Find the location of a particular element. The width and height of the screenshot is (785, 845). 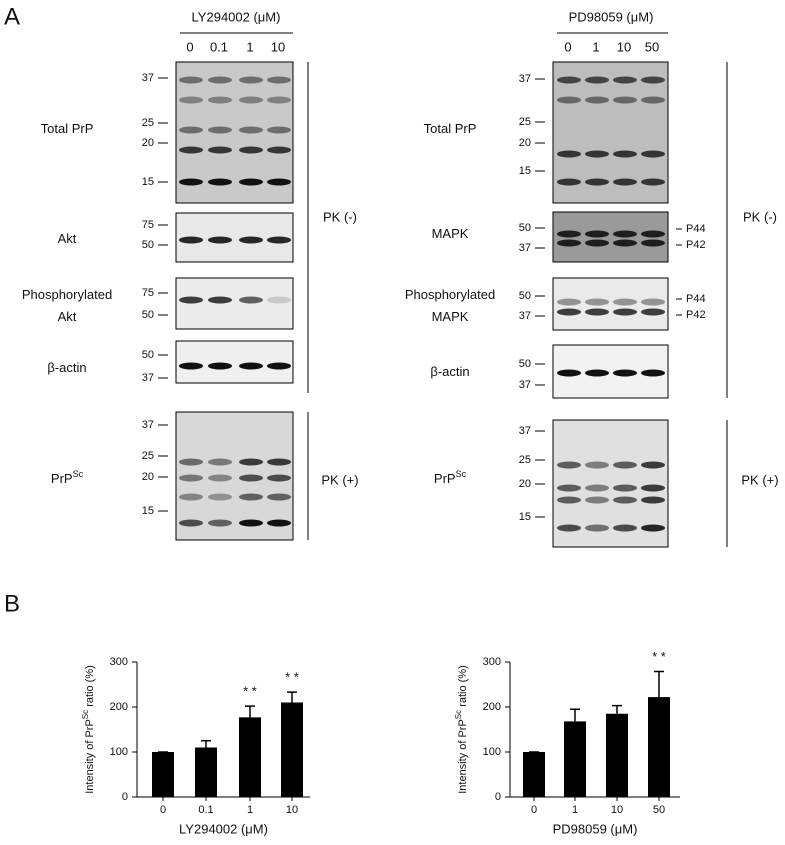

error-bar is located at coordinates (292, 697).